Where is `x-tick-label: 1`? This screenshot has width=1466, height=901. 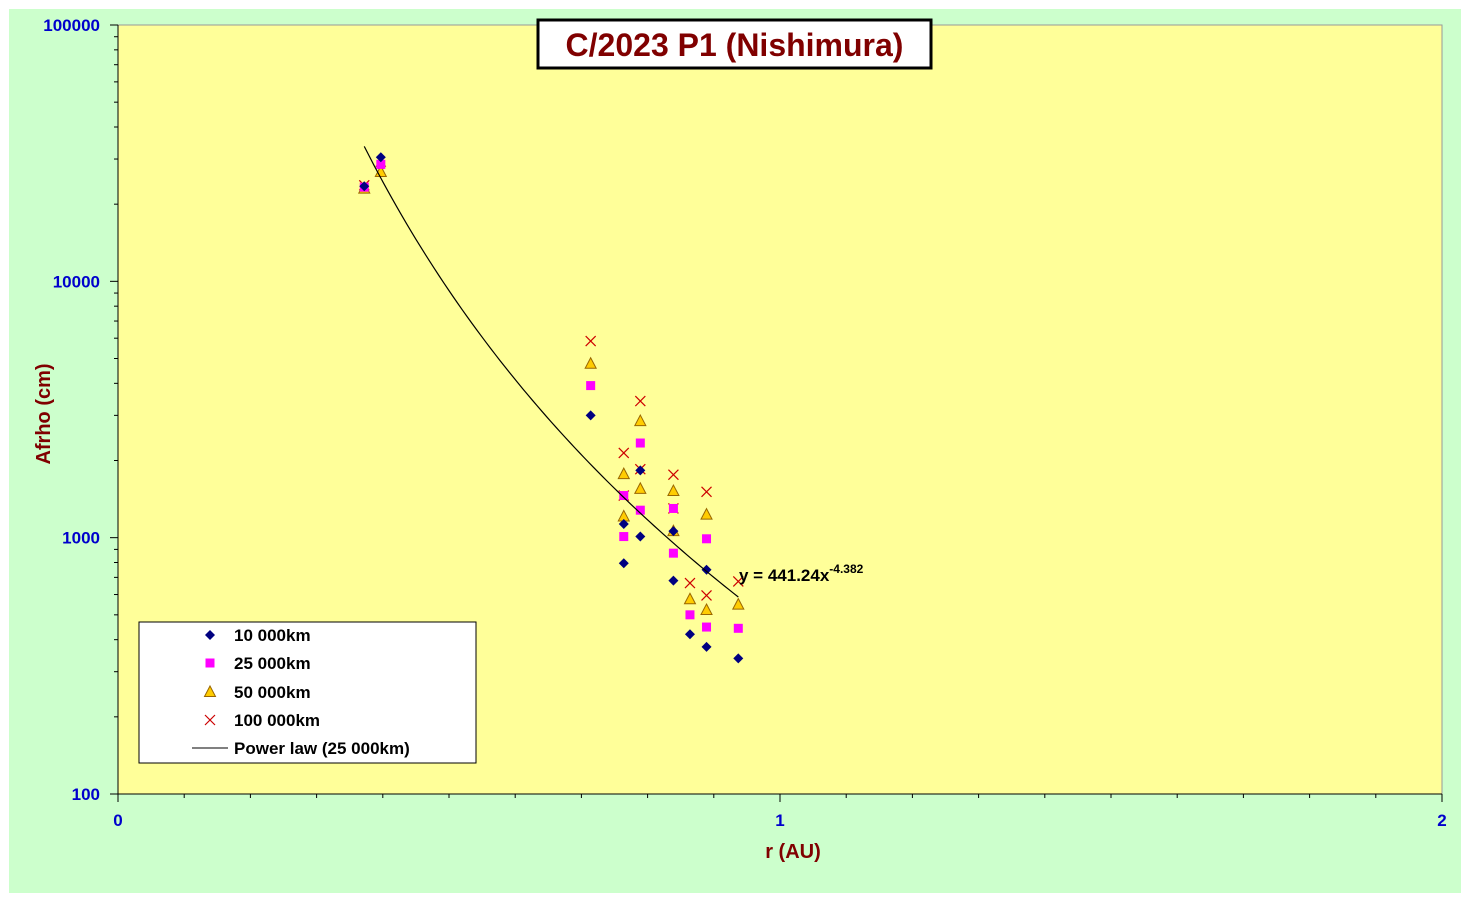
x-tick-label: 1 is located at coordinates (779, 820).